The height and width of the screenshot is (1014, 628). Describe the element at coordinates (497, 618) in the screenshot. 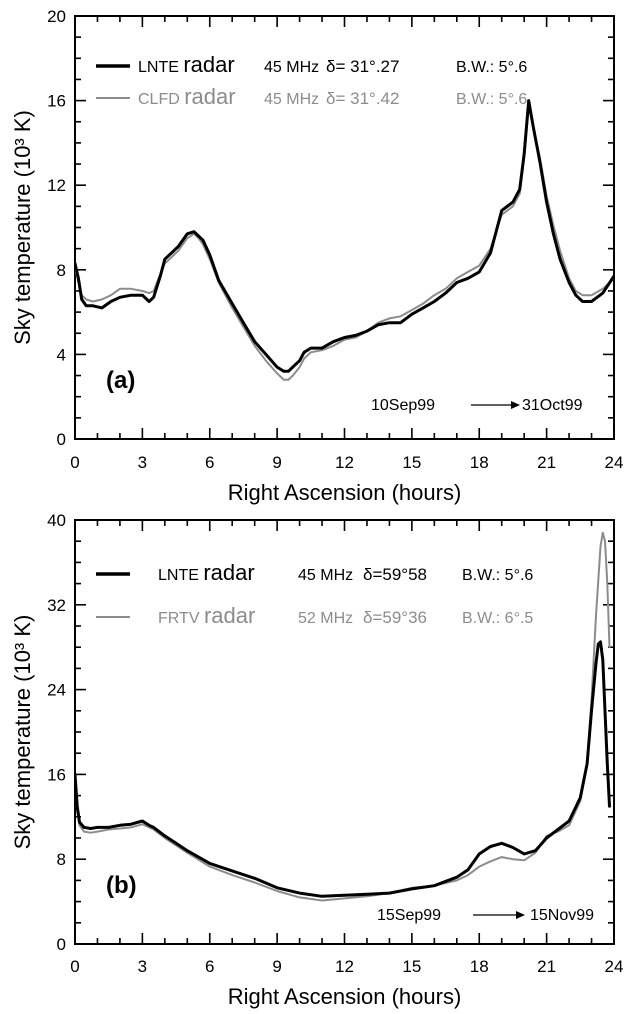

I see `legend-beamwidth: B.W.: 6°.5` at that location.